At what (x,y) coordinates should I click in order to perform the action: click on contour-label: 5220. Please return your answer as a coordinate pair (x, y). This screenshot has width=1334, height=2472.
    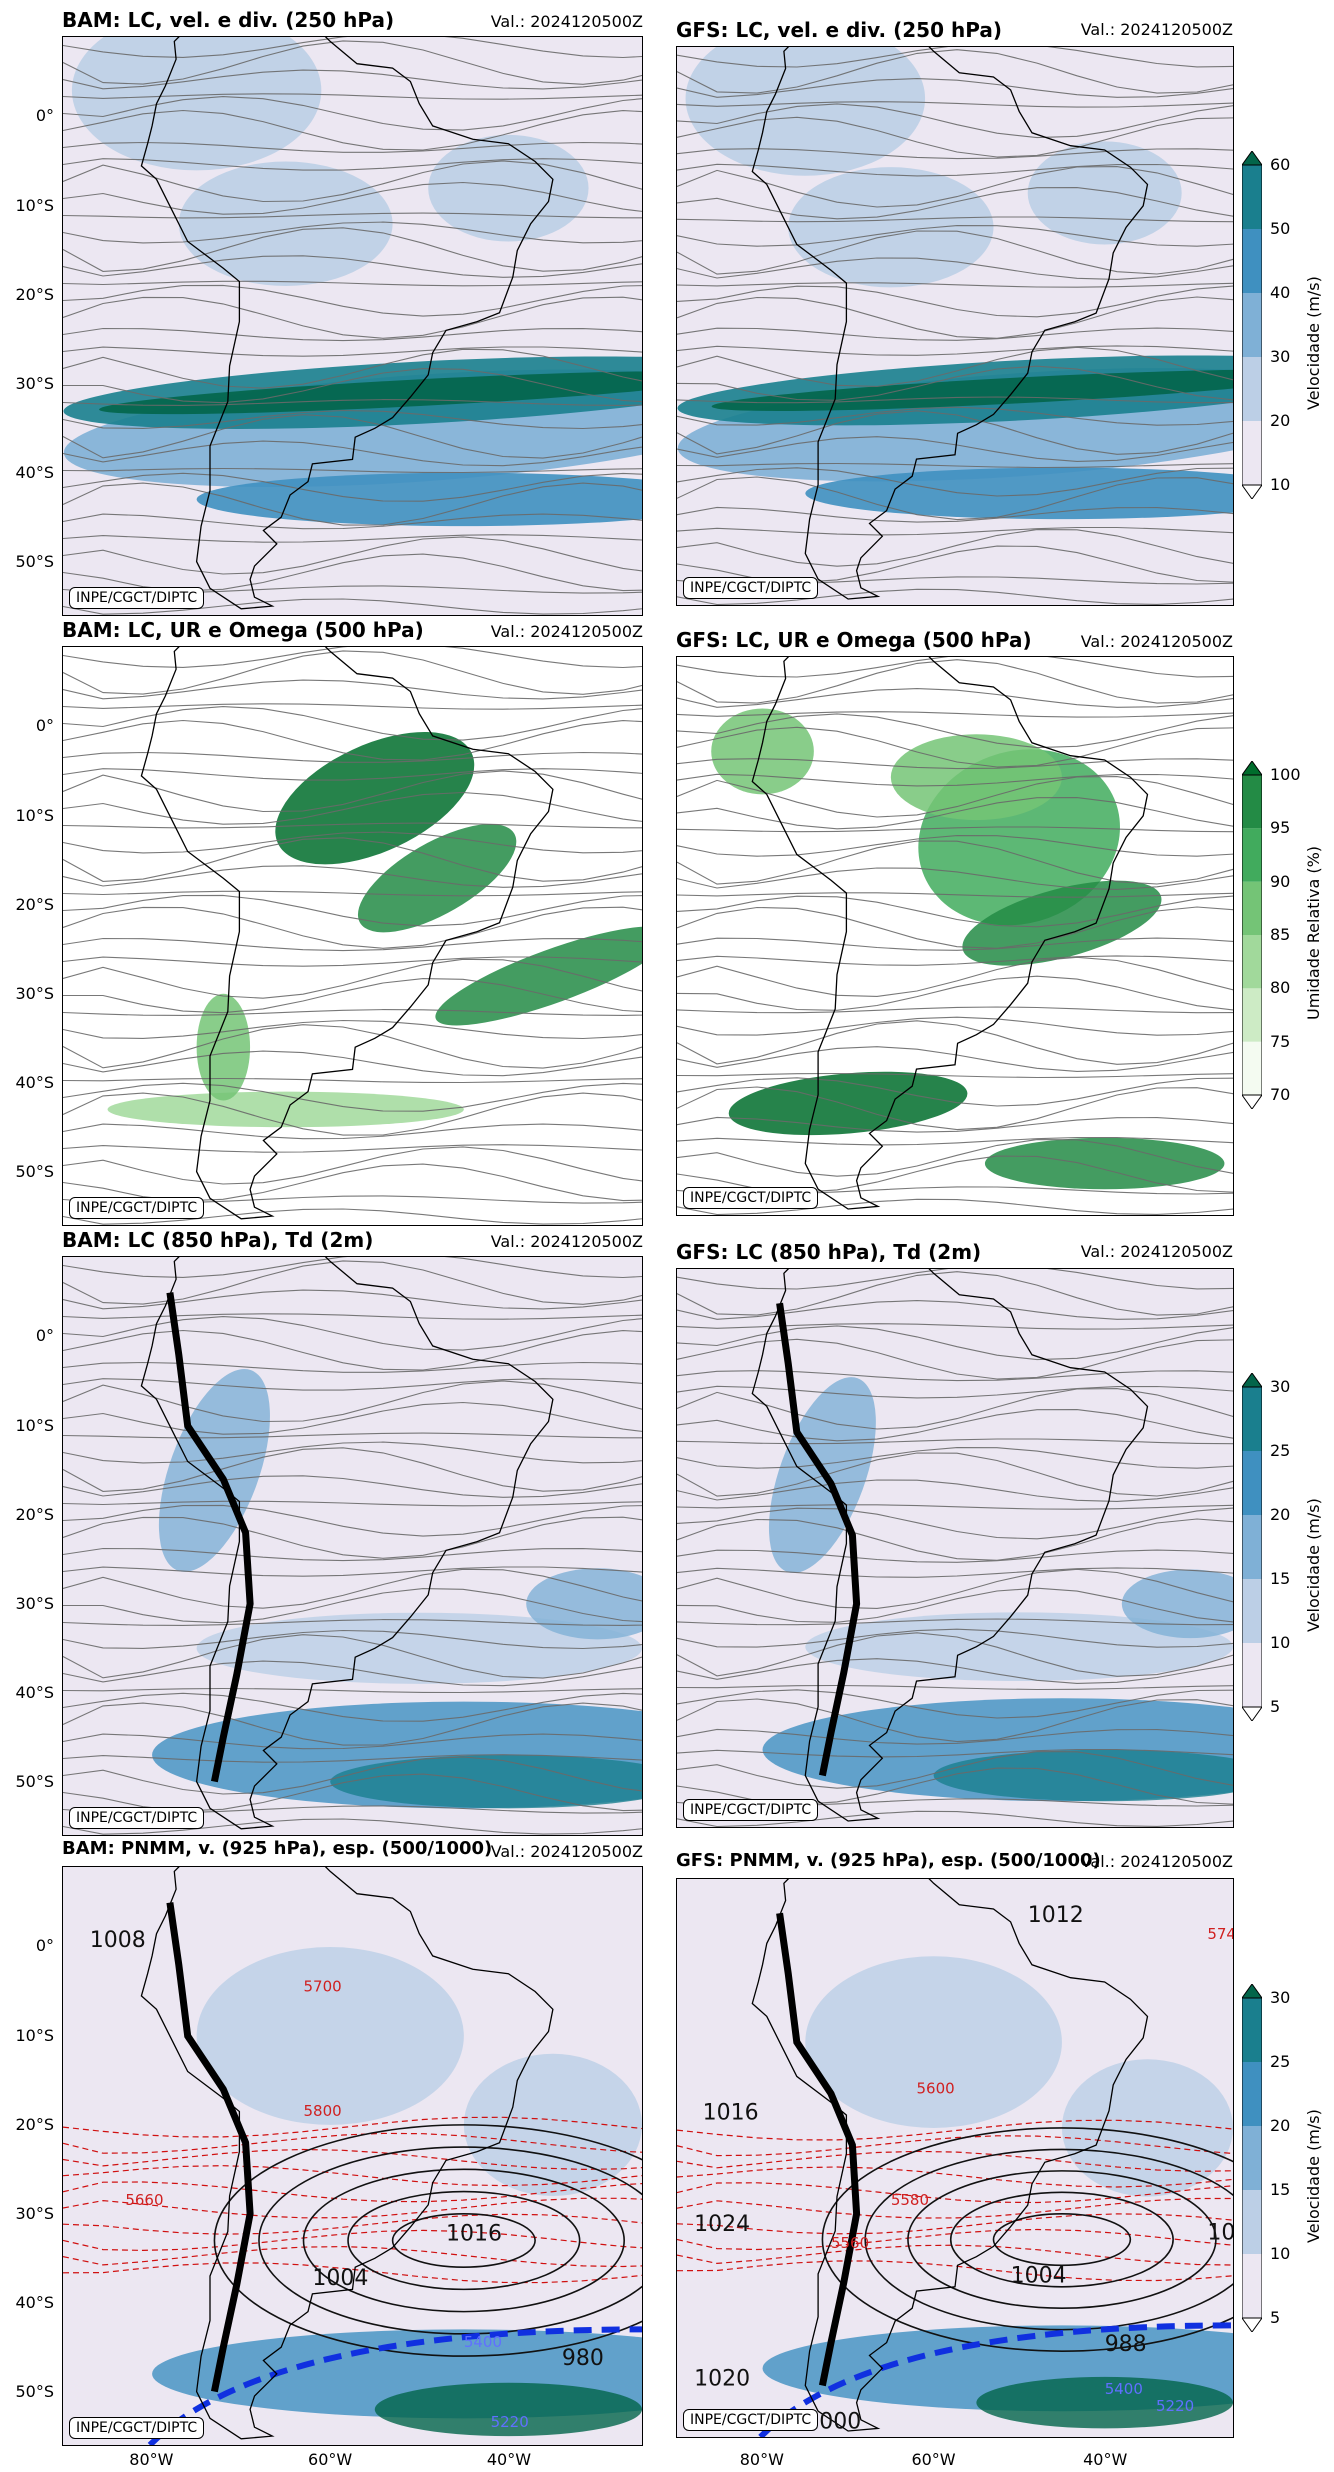
    Looking at the image, I should click on (1175, 2406).